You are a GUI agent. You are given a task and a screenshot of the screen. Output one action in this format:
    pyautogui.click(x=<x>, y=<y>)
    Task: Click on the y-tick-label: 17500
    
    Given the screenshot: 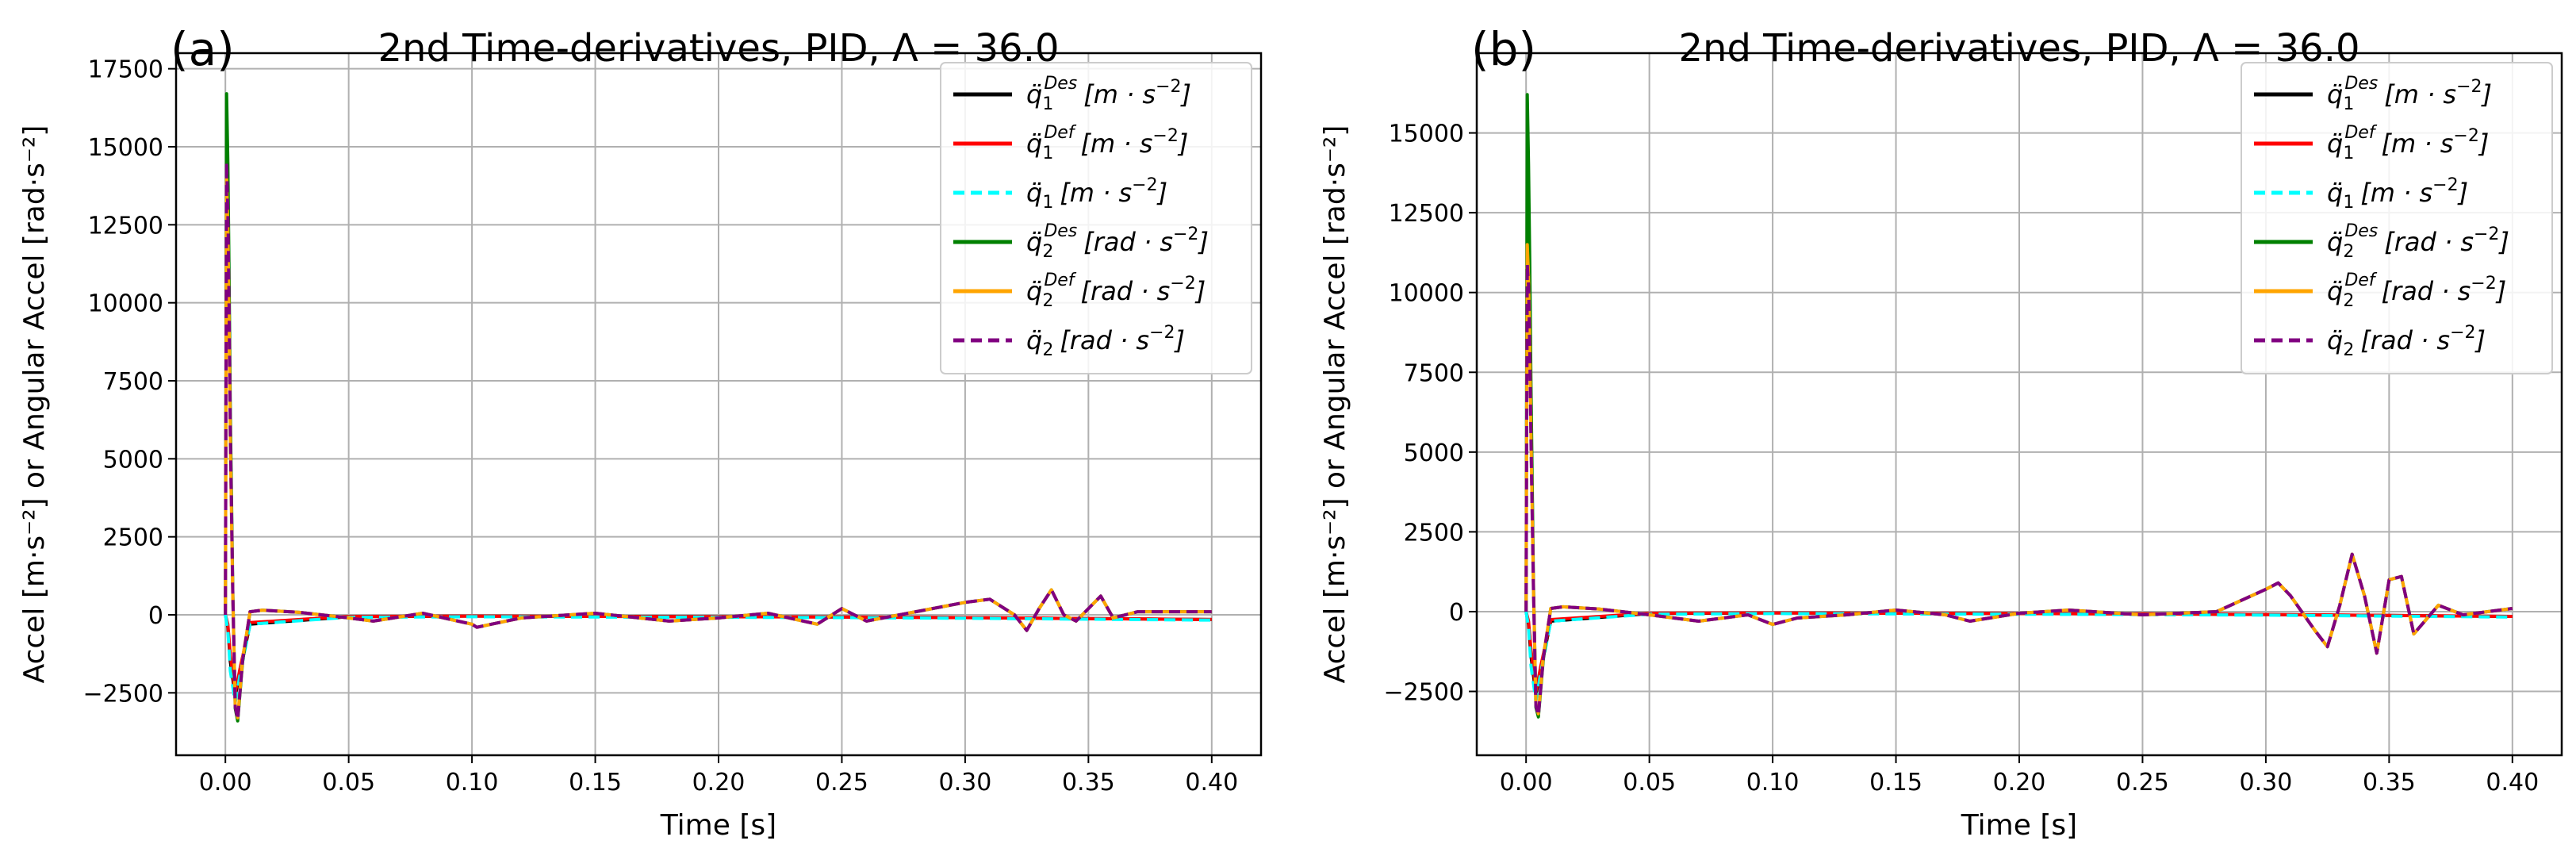 What is the action you would take?
    pyautogui.click(x=126, y=70)
    